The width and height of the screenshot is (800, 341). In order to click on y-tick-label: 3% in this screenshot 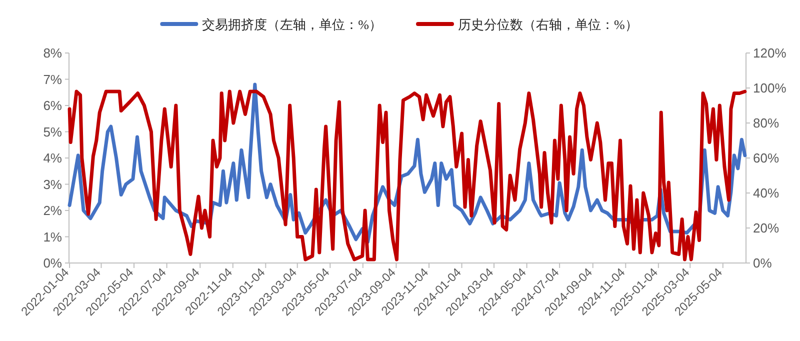, I will do `click(52, 184)`.